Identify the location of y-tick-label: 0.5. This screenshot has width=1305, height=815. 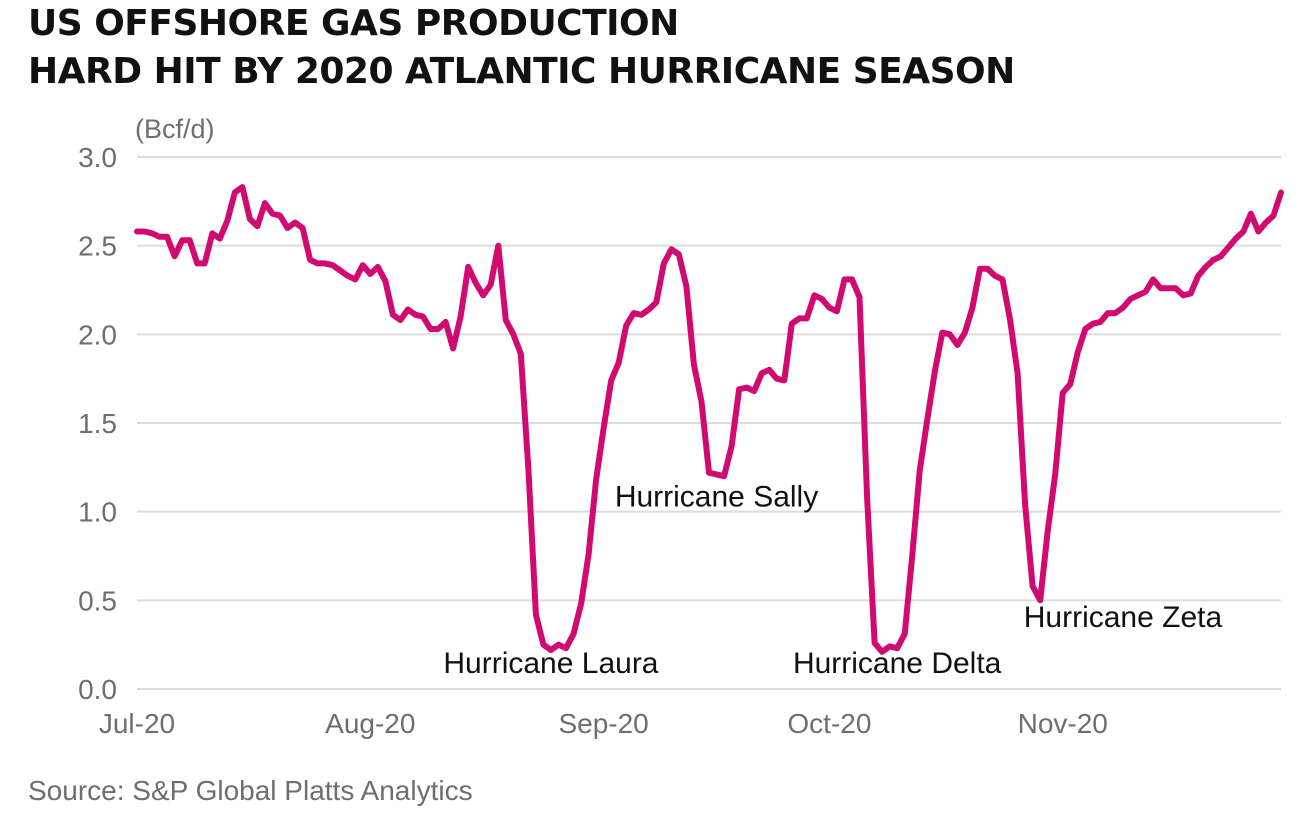
(97, 600).